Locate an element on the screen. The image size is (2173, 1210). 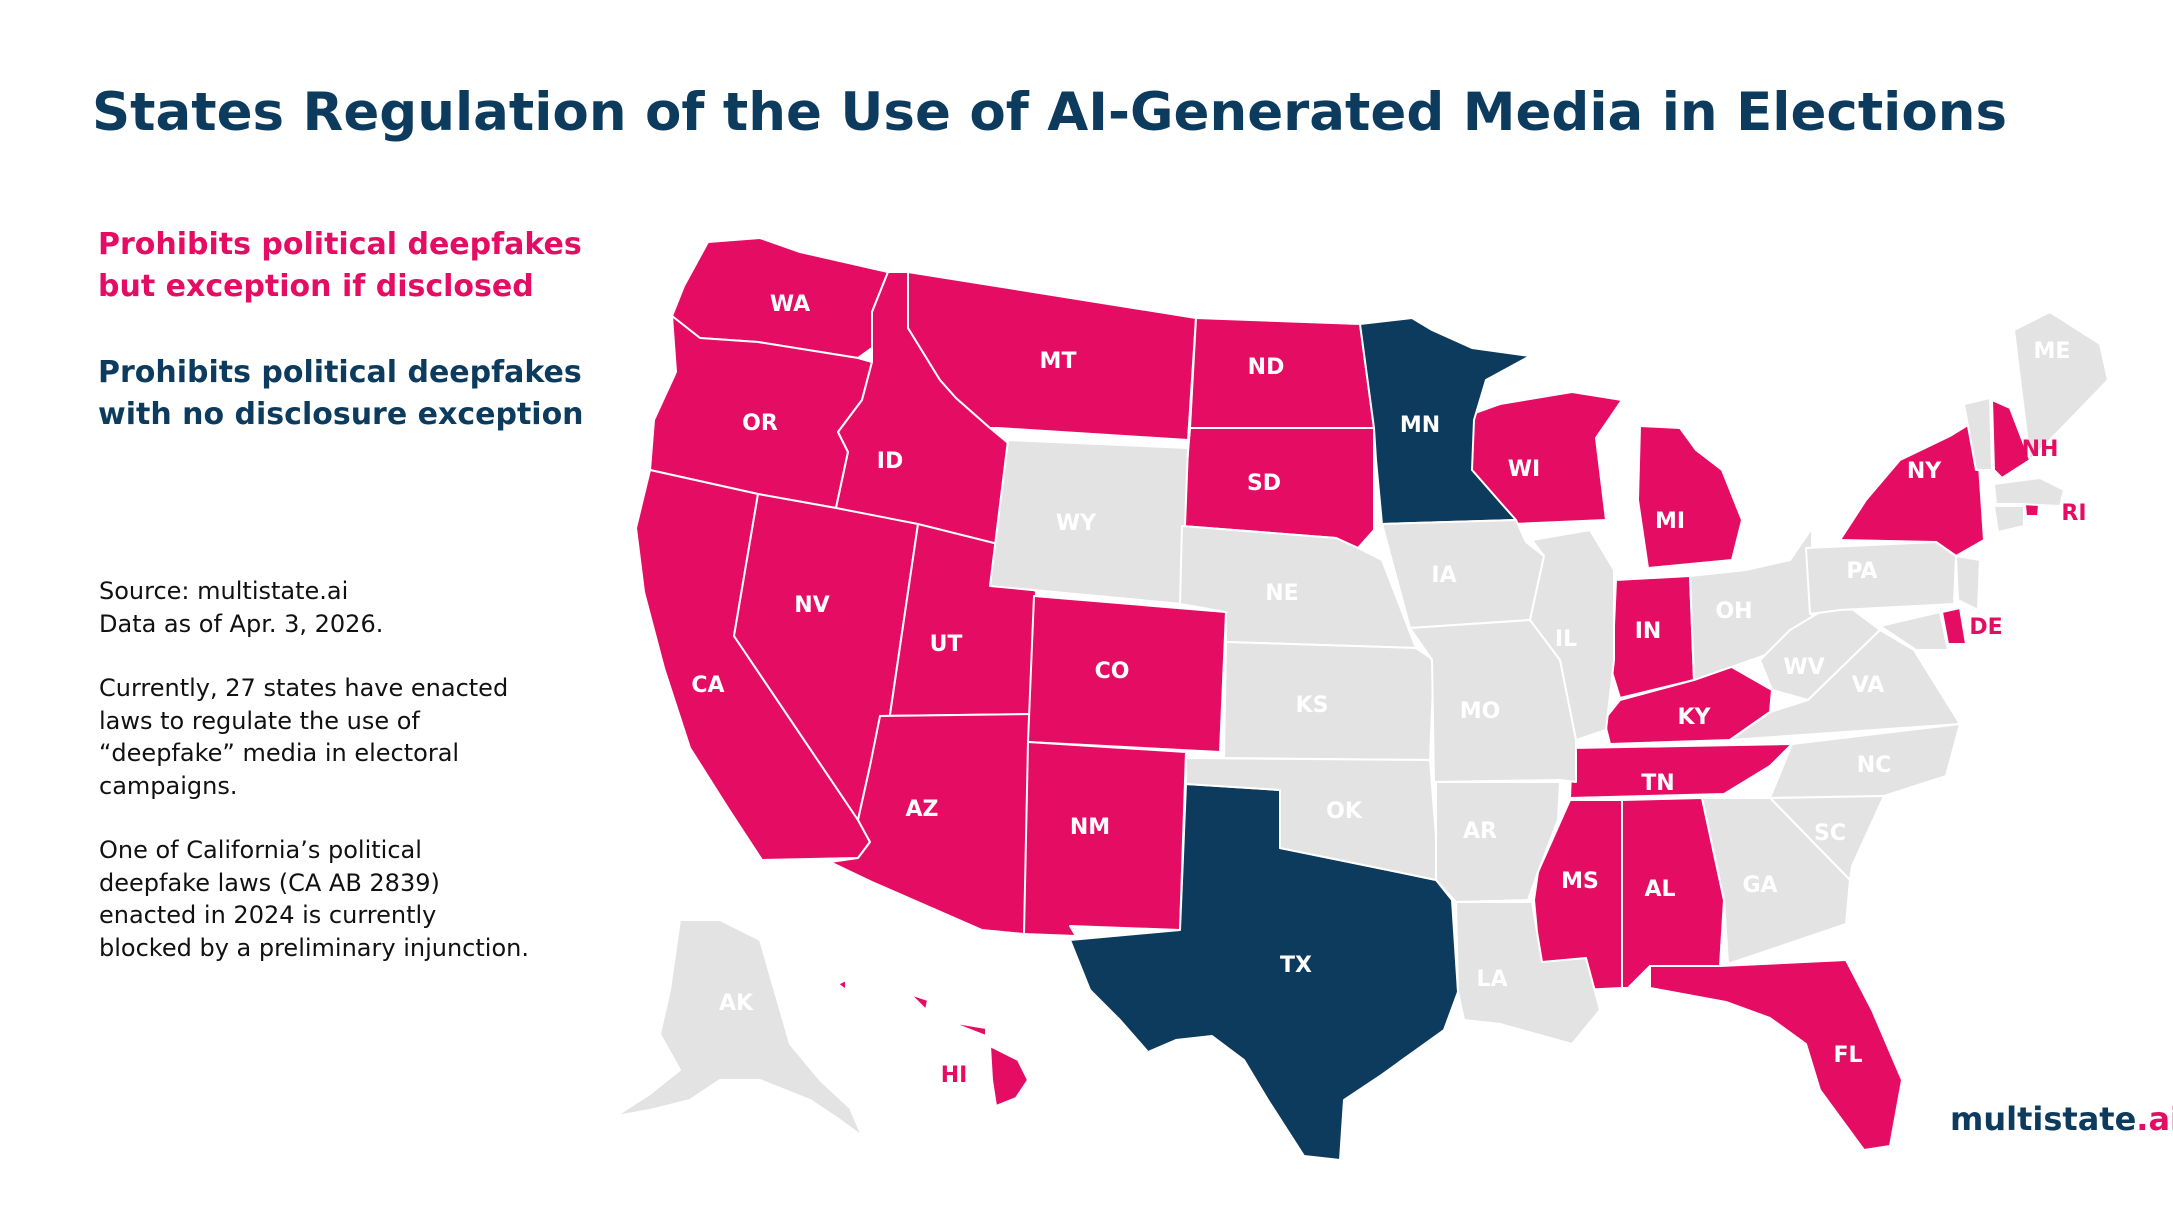
state-il is located at coordinates (1572, 635).